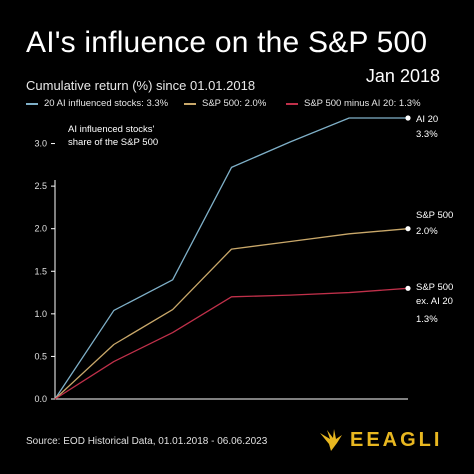 This screenshot has height=474, width=474. Describe the element at coordinates (434, 215) in the screenshot. I see `end-label-sp500-0: S&P 500` at that location.